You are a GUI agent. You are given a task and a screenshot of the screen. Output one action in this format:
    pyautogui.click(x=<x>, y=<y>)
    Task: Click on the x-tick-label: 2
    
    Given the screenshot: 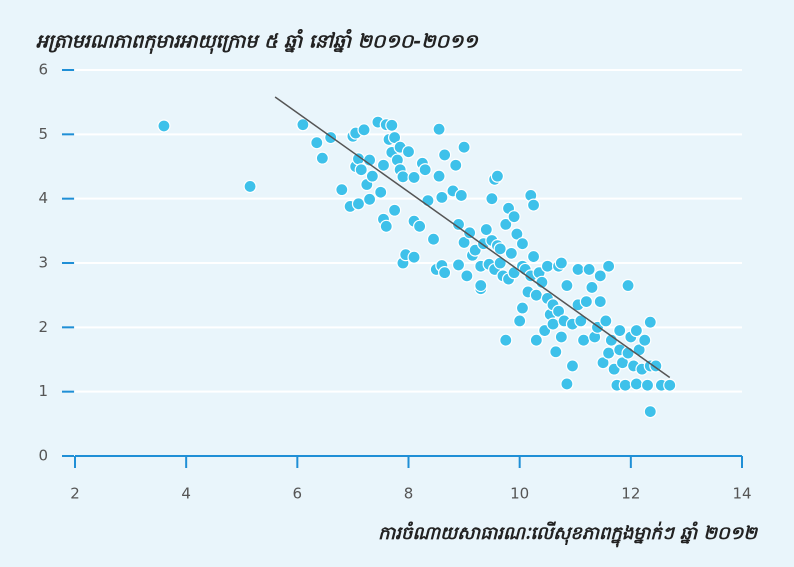 What is the action you would take?
    pyautogui.click(x=75, y=494)
    